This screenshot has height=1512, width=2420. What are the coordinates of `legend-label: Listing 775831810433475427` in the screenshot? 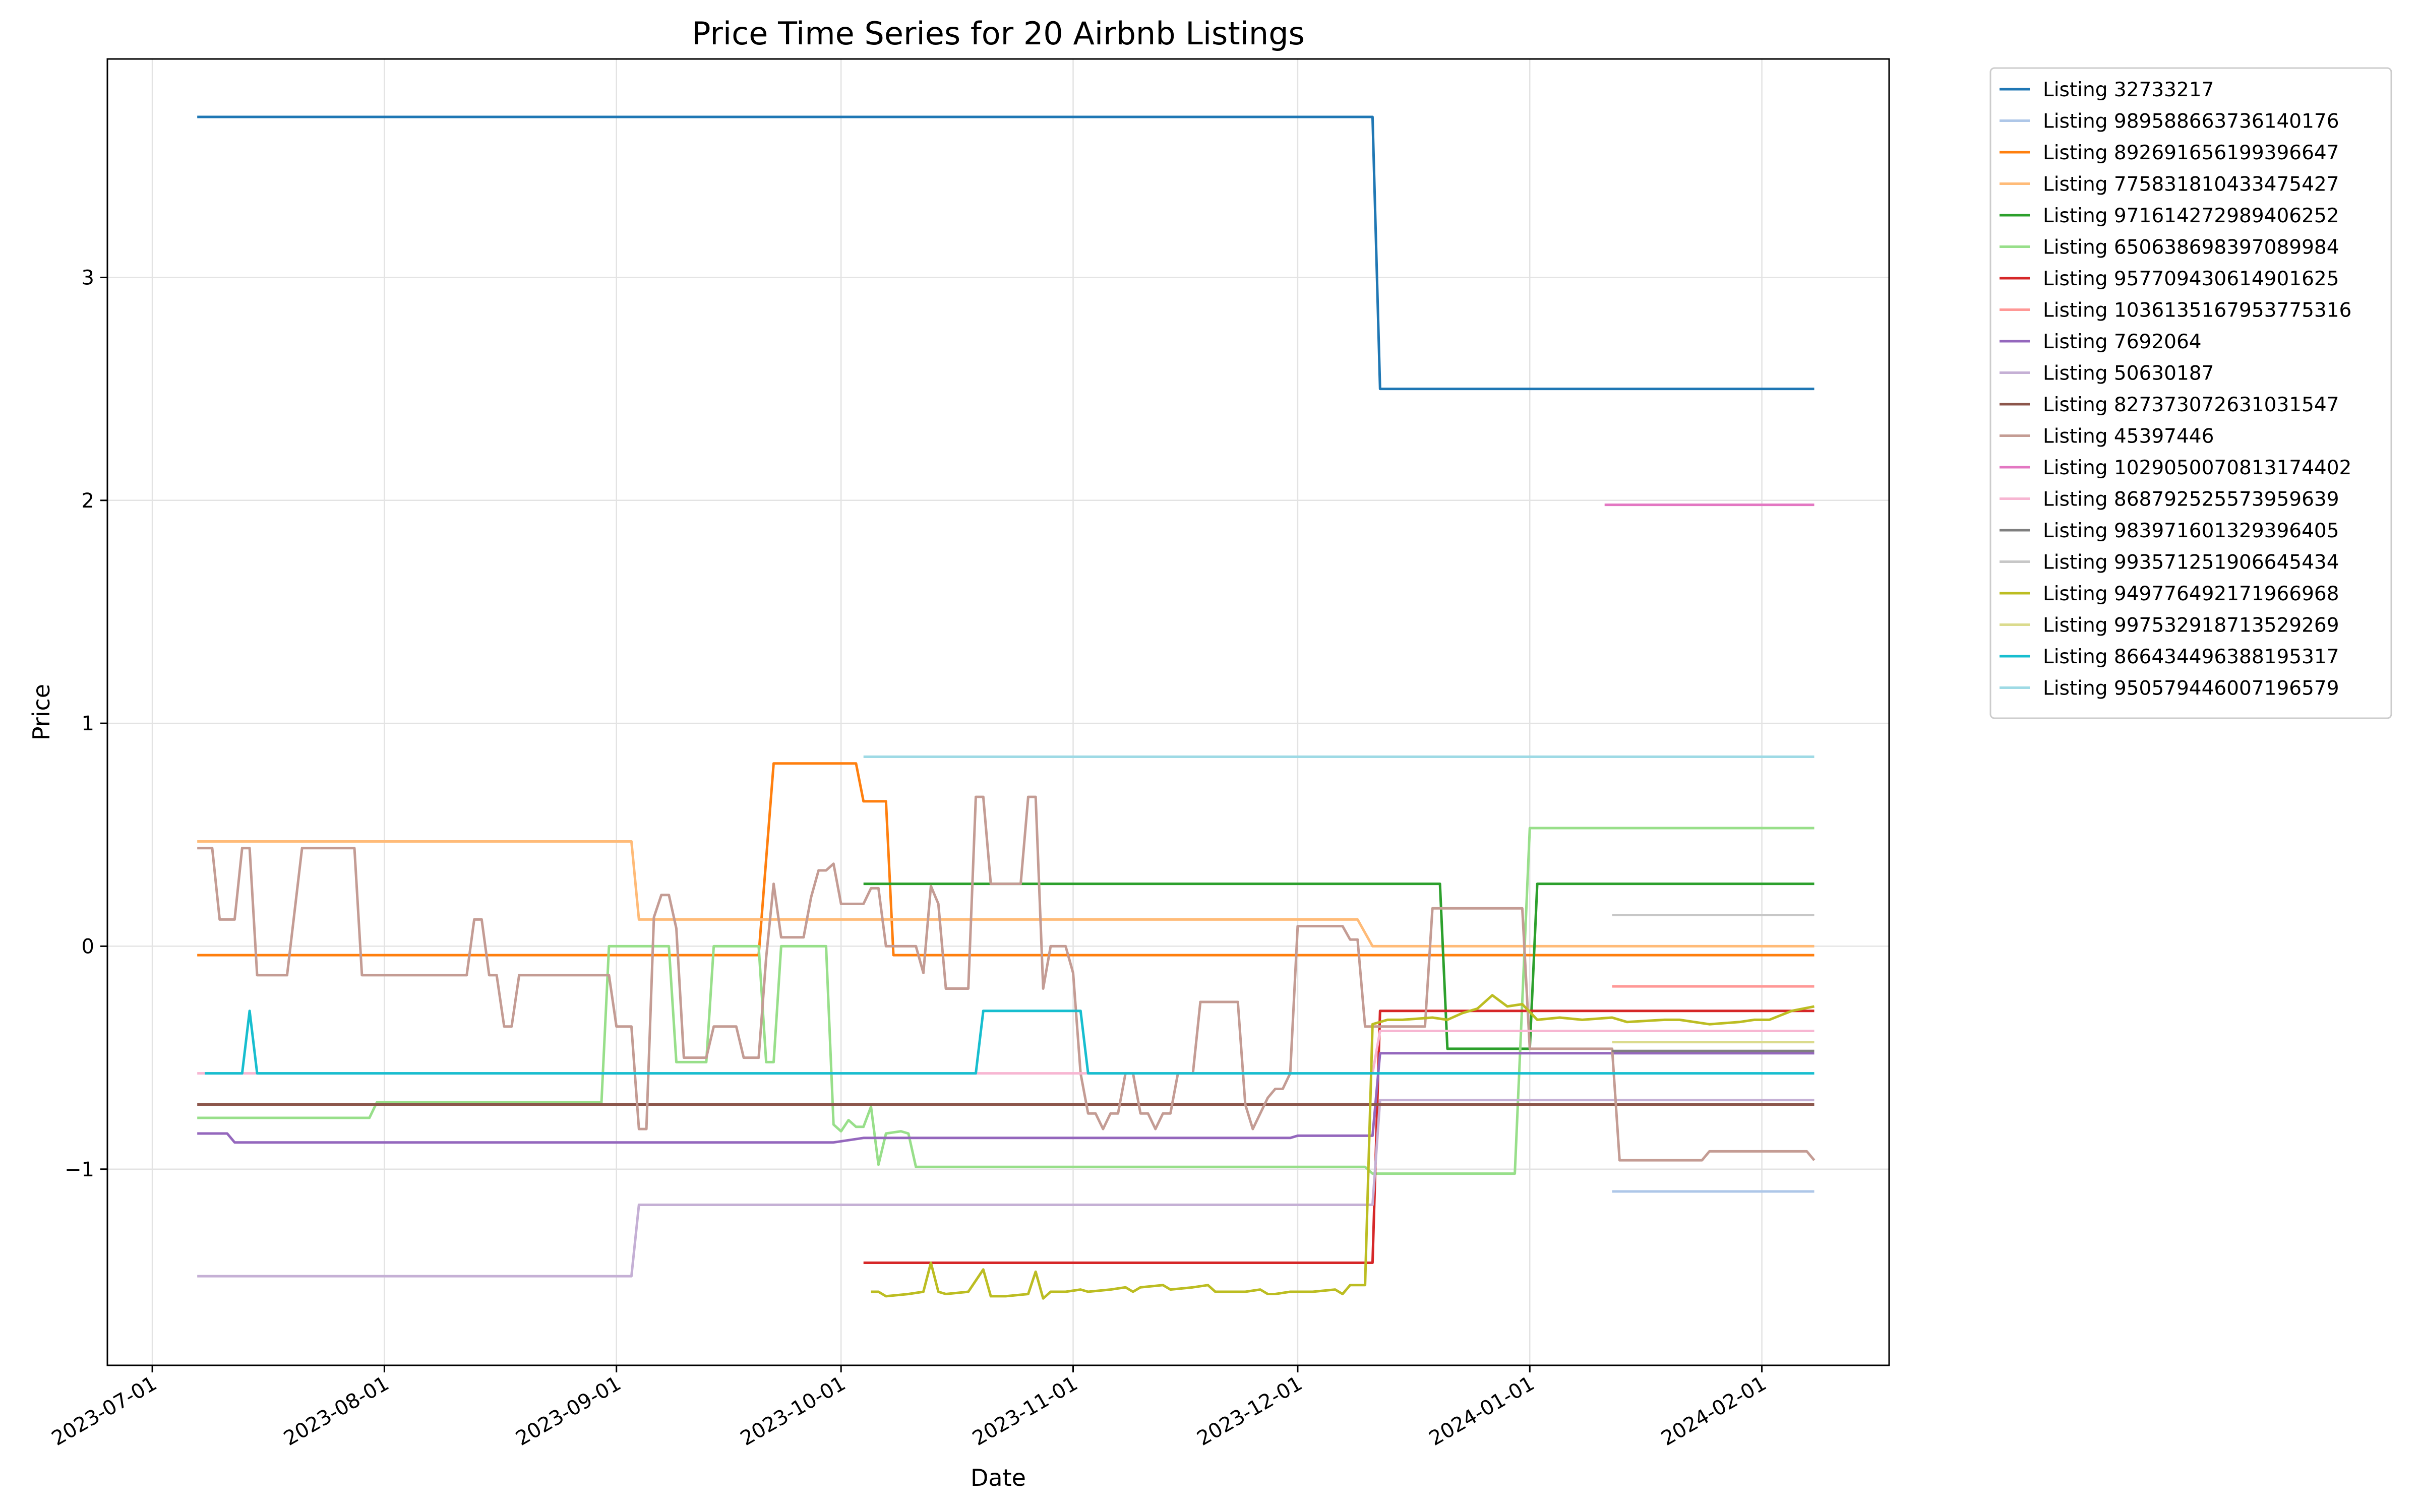 It's located at (2191, 184).